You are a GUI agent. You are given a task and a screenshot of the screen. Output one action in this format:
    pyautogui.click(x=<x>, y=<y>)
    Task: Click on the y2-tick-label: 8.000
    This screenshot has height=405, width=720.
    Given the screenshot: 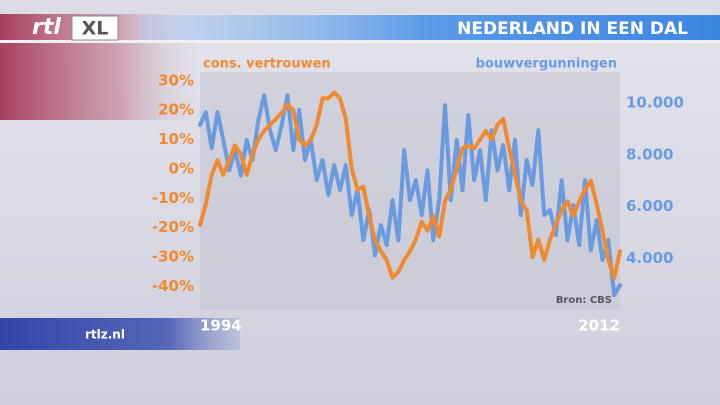 What is the action you would take?
    pyautogui.click(x=649, y=154)
    